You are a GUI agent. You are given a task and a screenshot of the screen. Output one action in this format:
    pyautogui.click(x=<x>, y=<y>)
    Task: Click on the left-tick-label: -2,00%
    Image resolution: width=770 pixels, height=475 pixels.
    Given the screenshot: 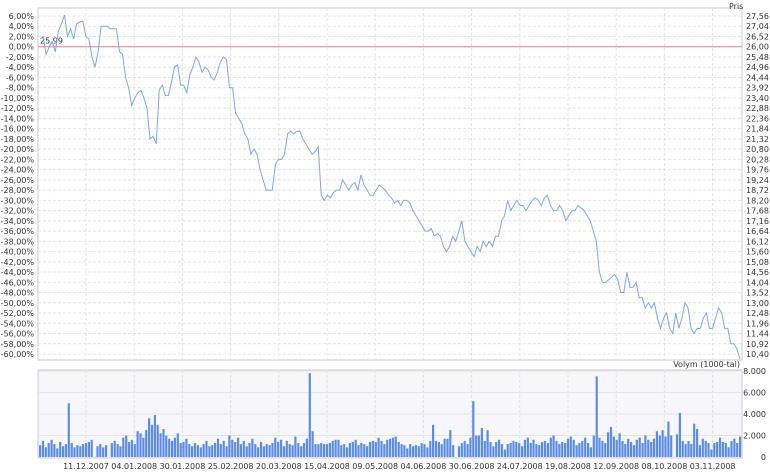 What is the action you would take?
    pyautogui.click(x=20, y=57)
    